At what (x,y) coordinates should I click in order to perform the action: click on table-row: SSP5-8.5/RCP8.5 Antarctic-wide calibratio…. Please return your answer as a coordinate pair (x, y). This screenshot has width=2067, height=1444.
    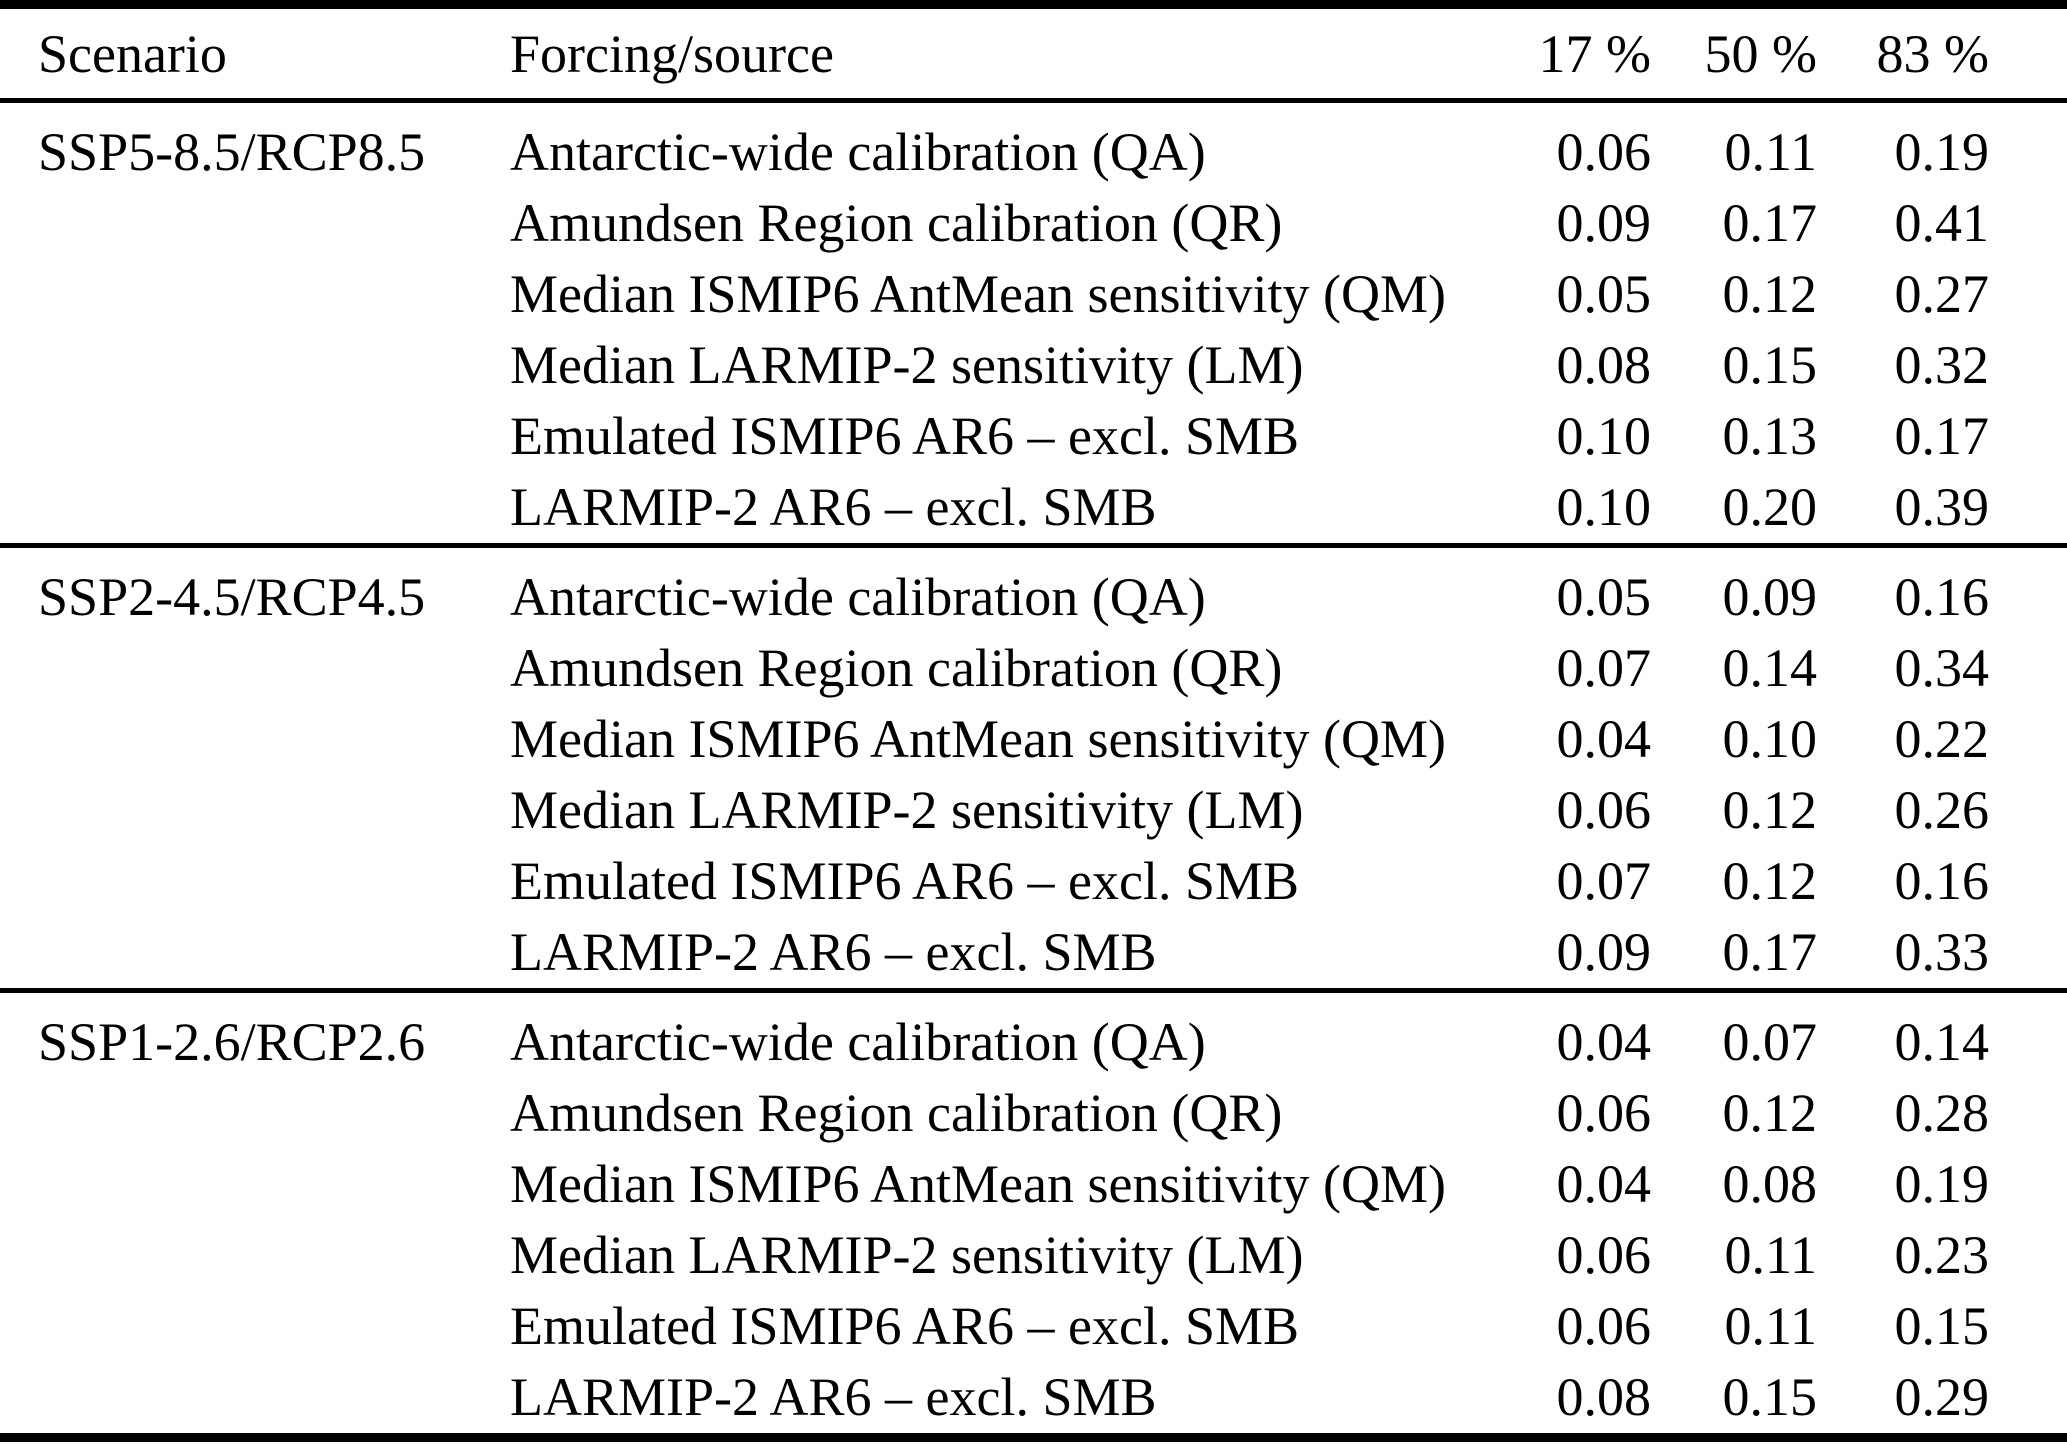
    Looking at the image, I should click on (1033, 145).